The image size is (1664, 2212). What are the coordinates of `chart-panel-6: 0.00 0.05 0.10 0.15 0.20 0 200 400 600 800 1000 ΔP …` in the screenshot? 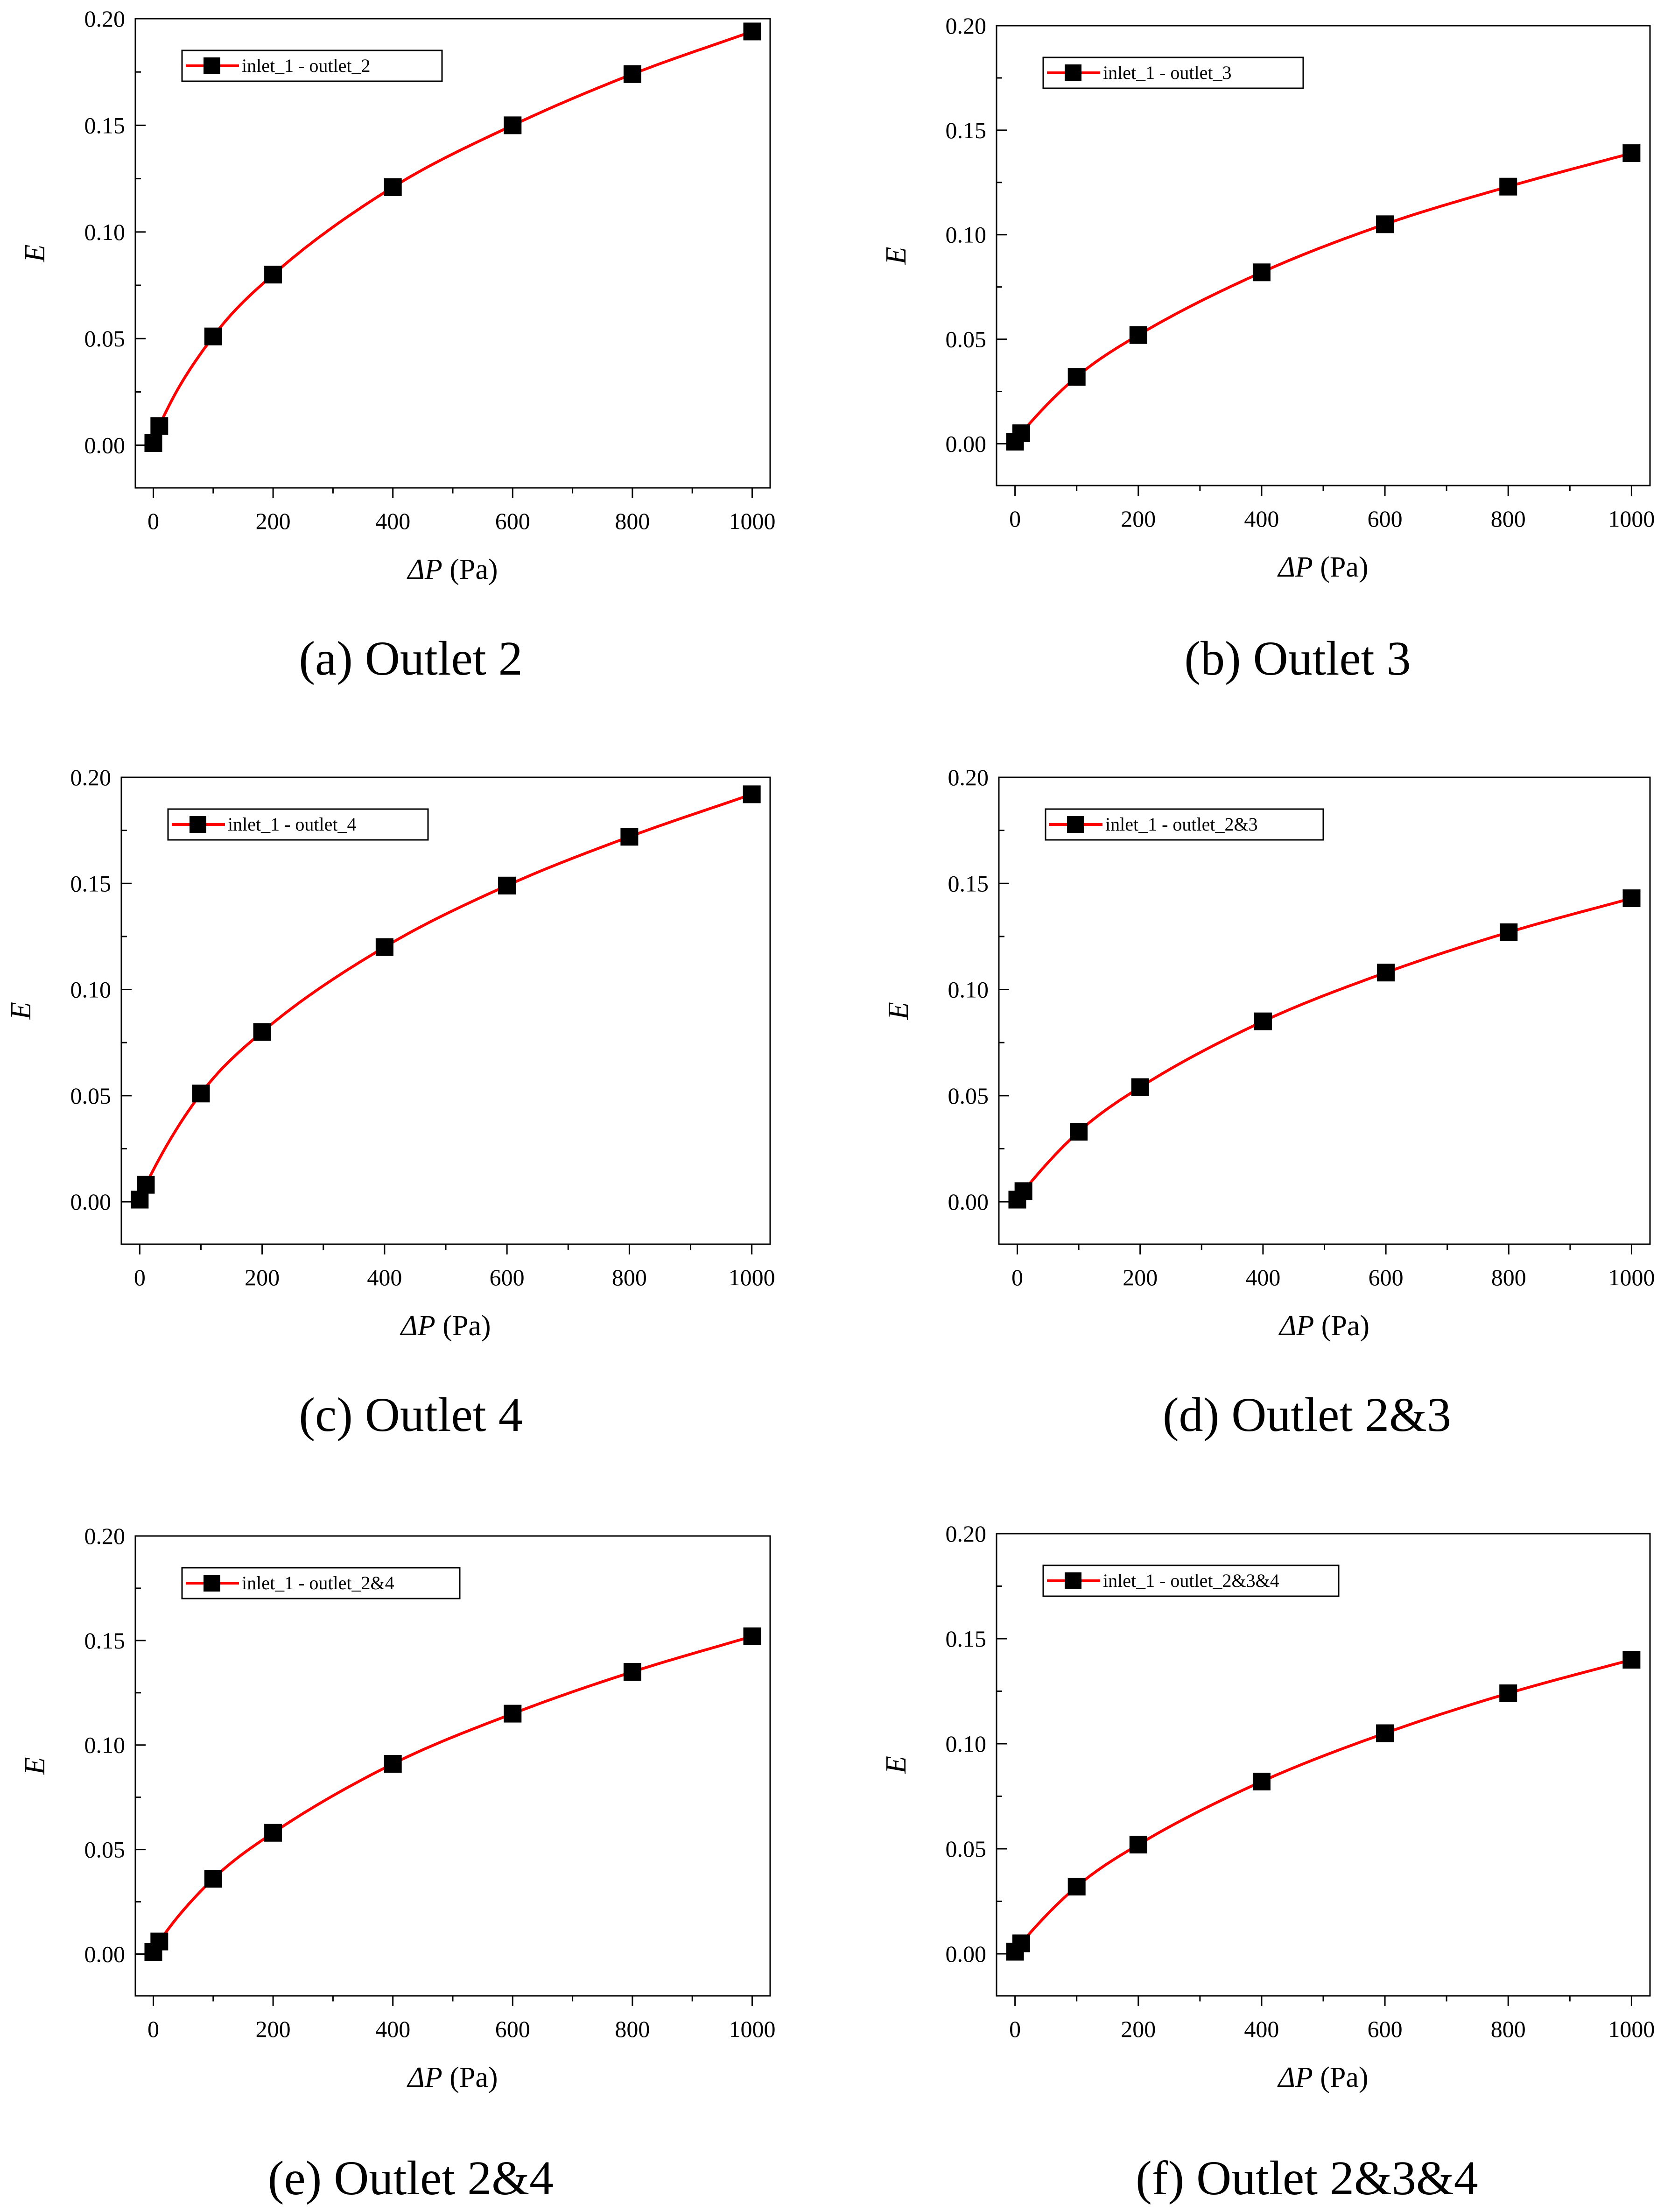 It's located at (1267, 1863).